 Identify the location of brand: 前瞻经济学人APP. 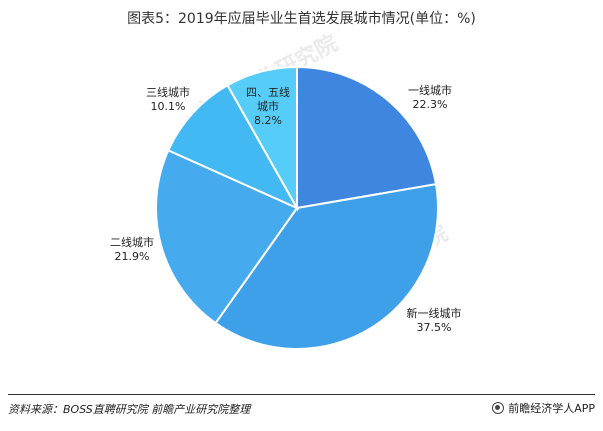
(543, 408).